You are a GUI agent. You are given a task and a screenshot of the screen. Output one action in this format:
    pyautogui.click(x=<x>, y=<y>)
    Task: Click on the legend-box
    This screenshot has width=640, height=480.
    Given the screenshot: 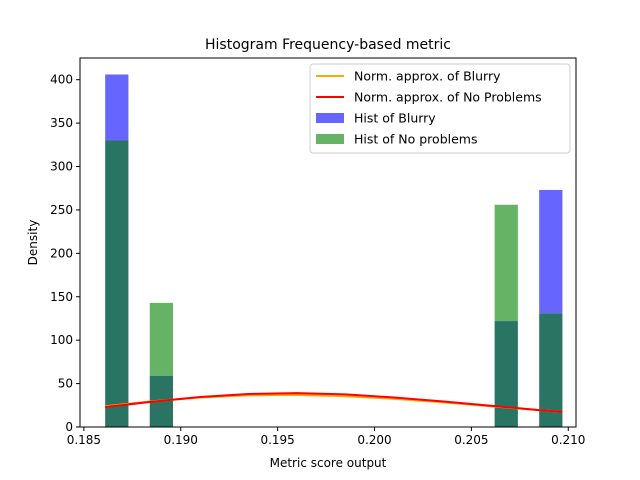 What is the action you would take?
    pyautogui.click(x=440, y=108)
    